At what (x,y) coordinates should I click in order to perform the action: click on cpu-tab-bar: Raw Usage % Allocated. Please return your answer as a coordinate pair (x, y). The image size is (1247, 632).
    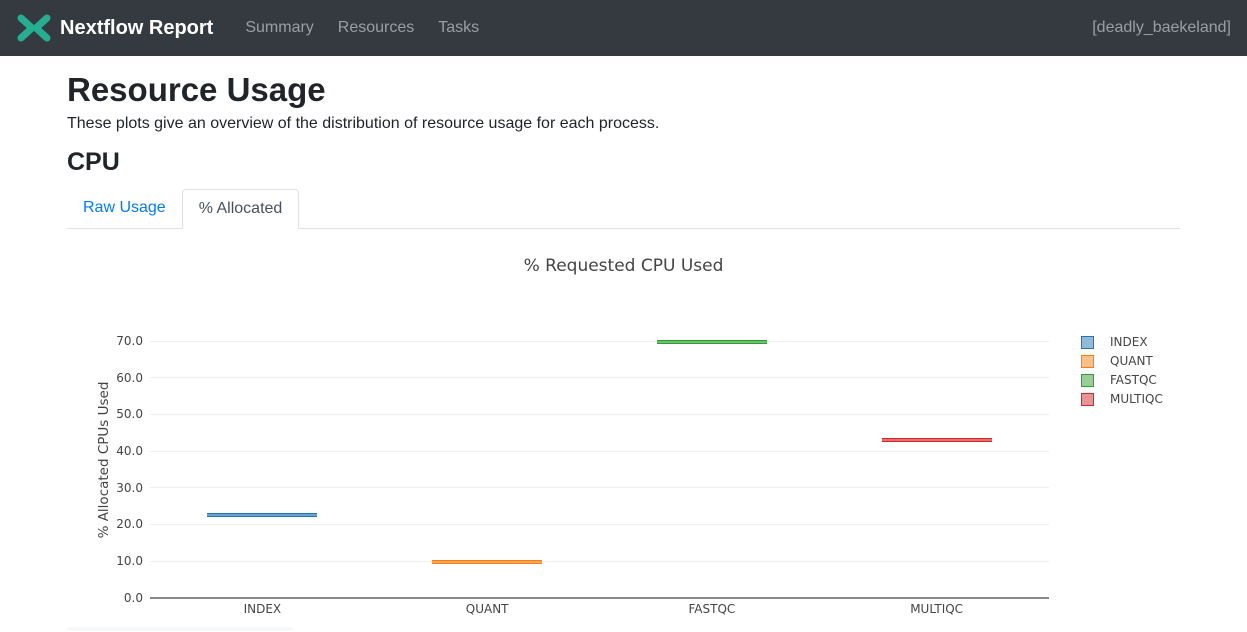
    Looking at the image, I should click on (623, 208).